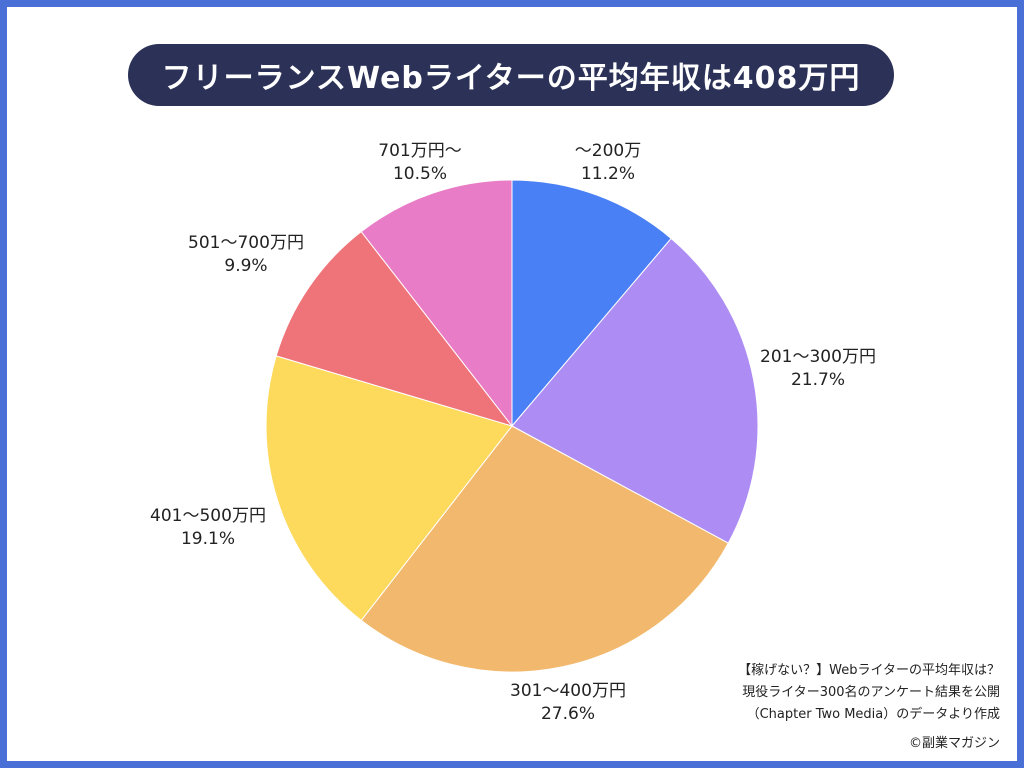 This screenshot has height=768, width=1024. I want to click on slice-category-2: 301〜400万円, so click(568, 691).